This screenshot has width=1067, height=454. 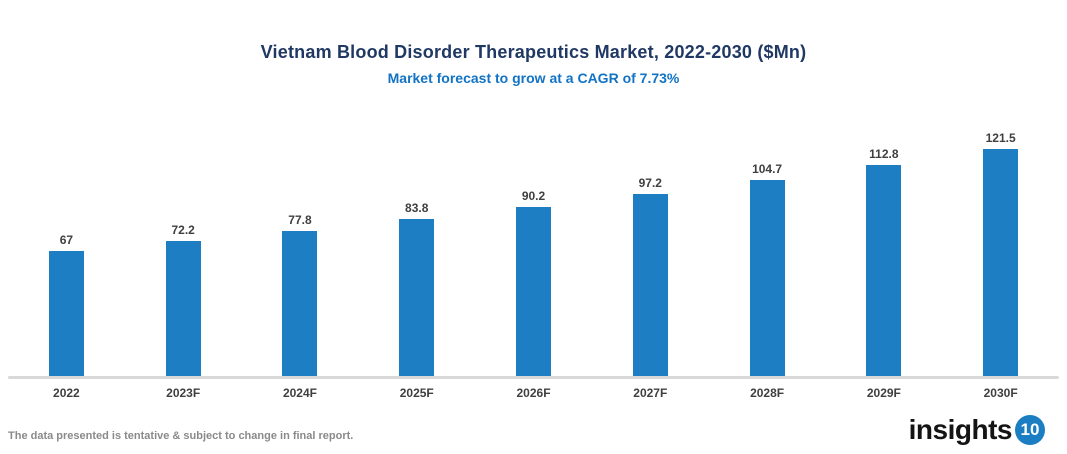 I want to click on bar-group: 83.8, so click(x=416, y=288).